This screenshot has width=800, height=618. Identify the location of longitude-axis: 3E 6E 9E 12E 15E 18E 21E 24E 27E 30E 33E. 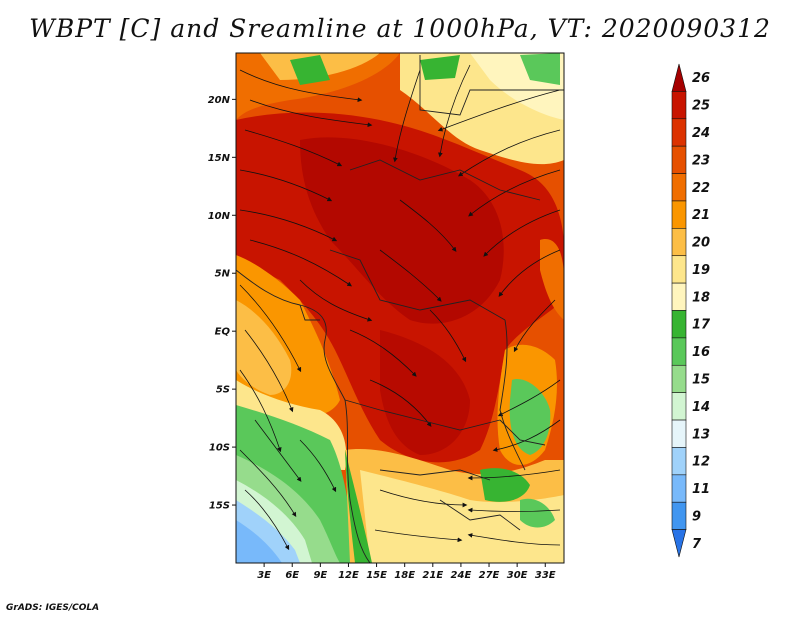
(406, 572).